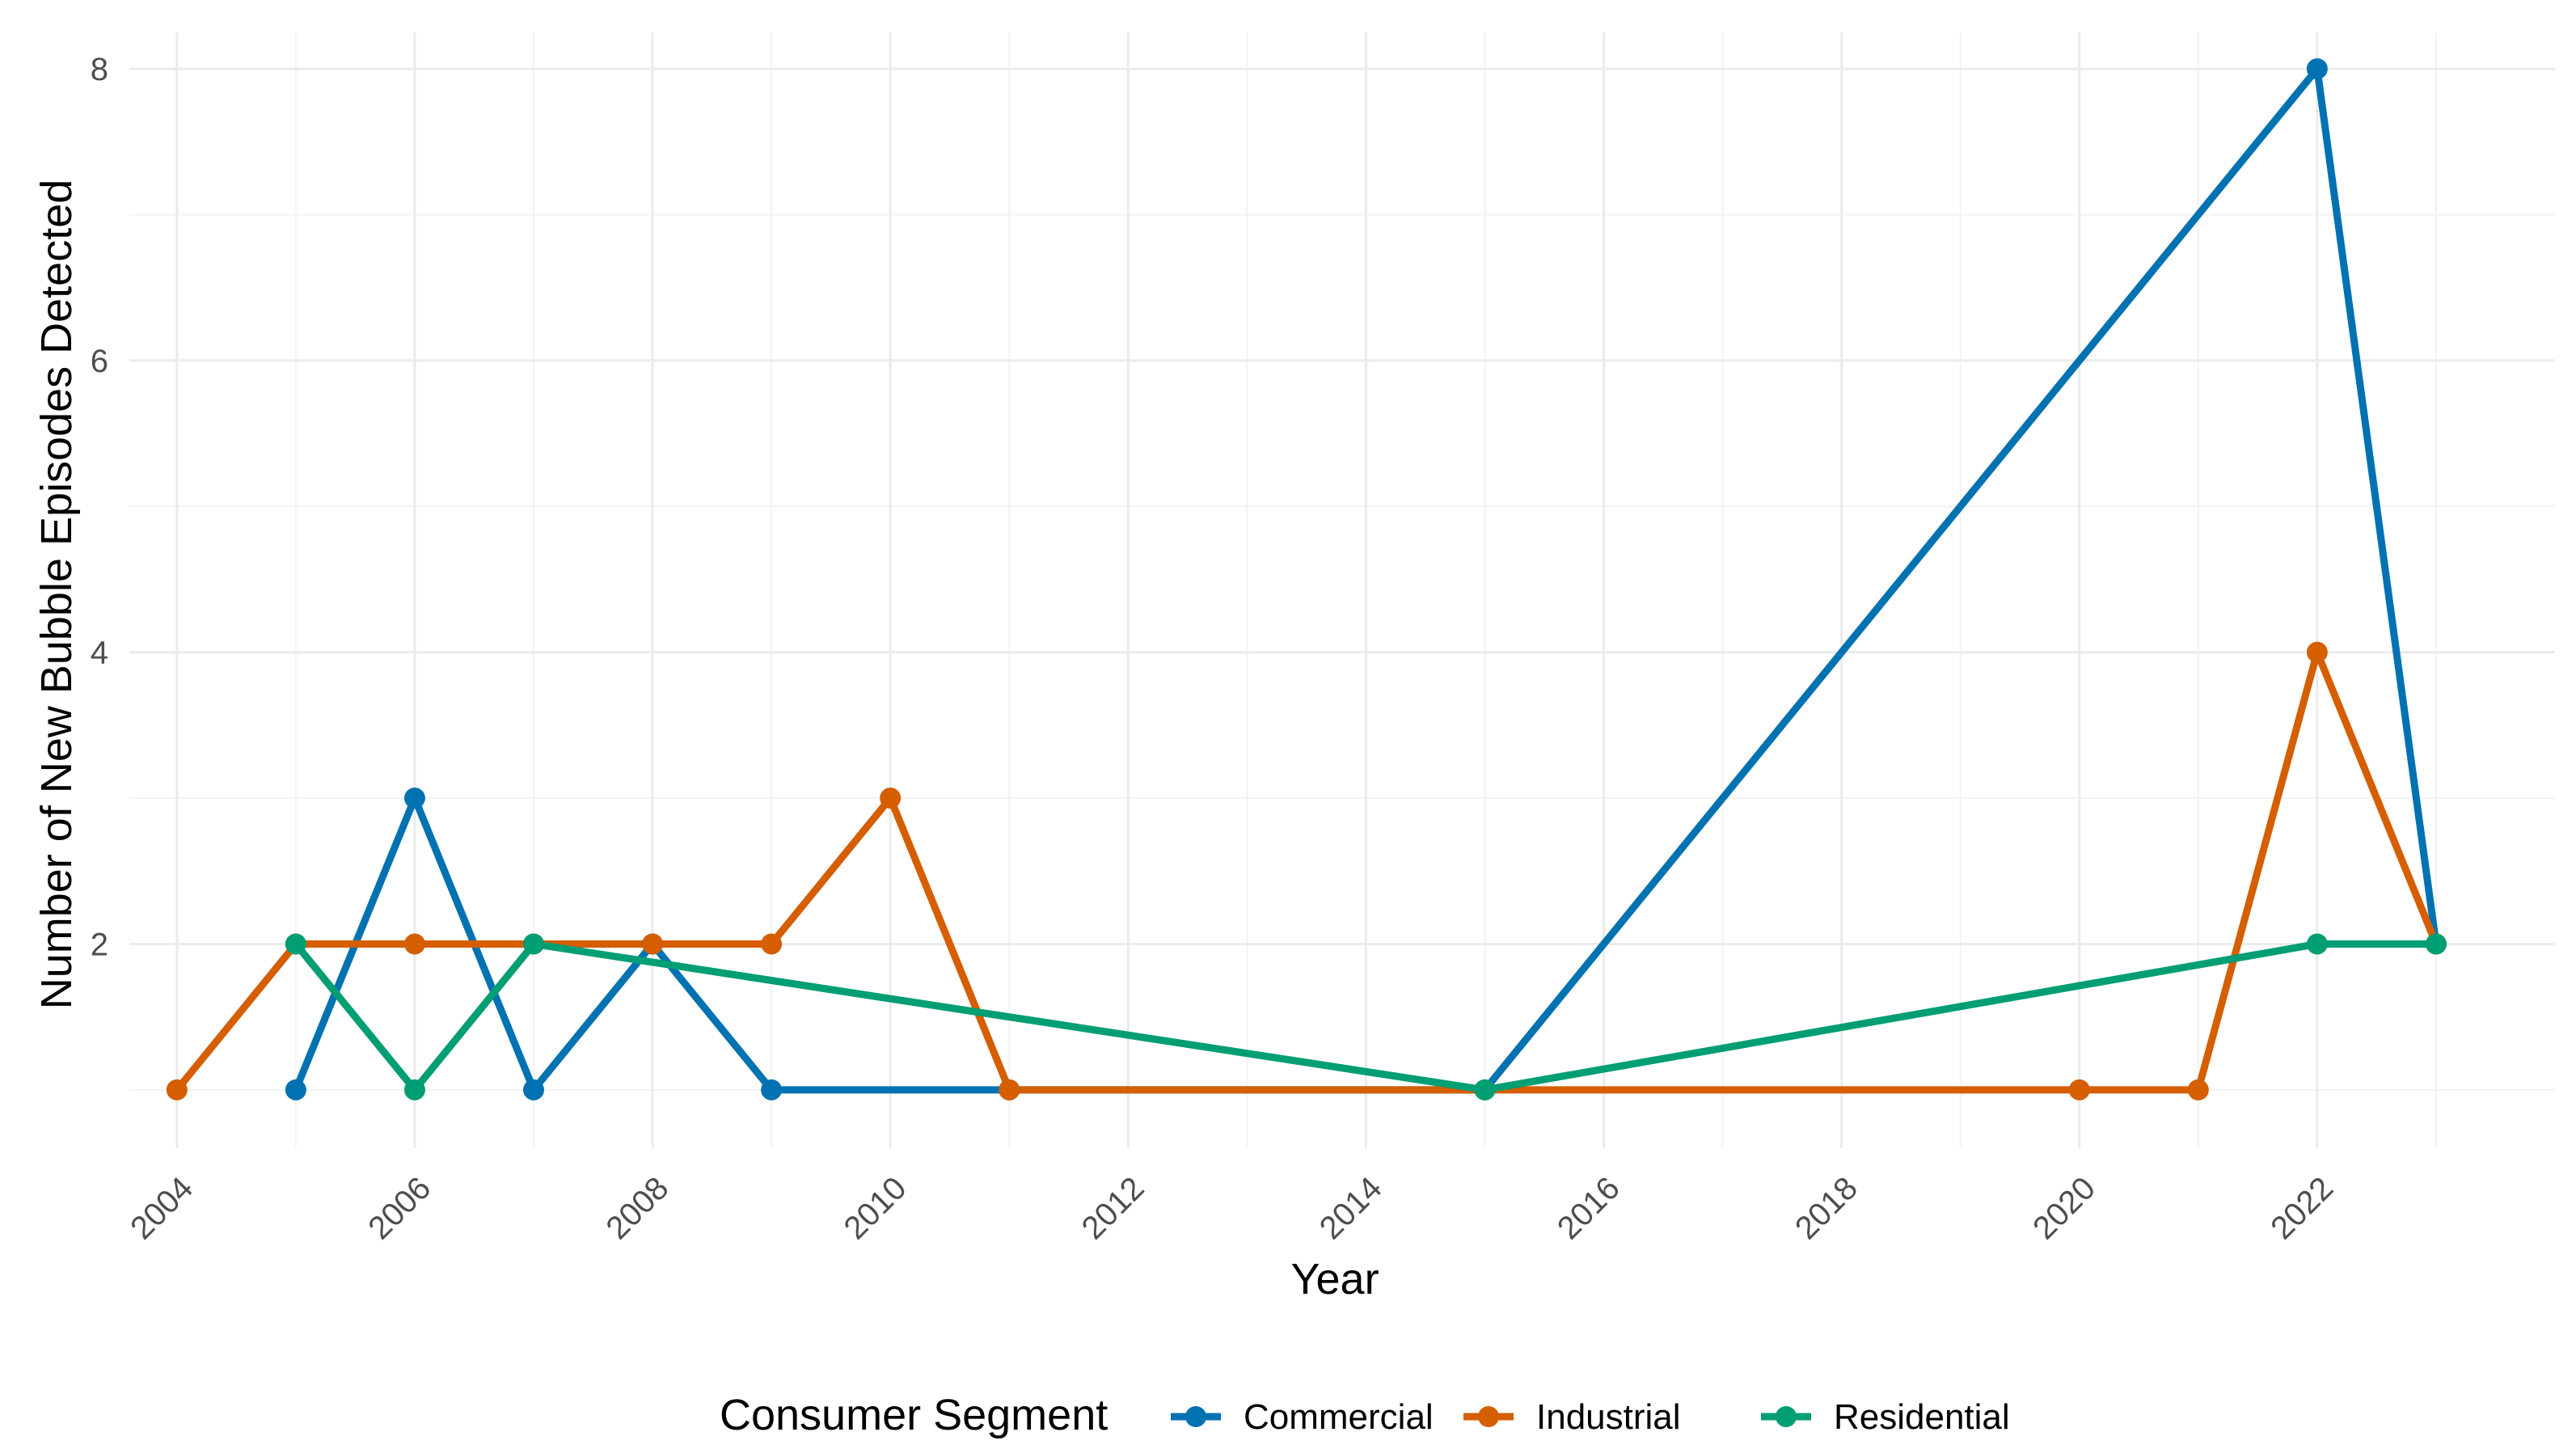 The image size is (2576, 1449). I want to click on x-tick-label: 2010, so click(876, 1208).